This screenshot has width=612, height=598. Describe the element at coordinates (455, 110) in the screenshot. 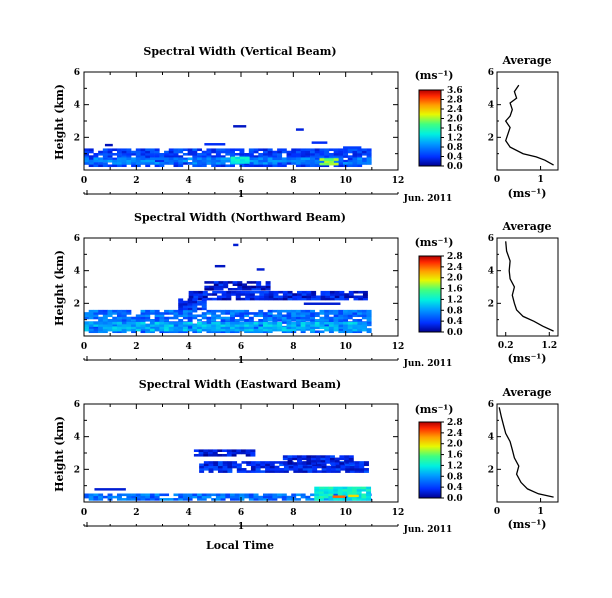

I see `colorbar-tick-label: 2.4` at that location.